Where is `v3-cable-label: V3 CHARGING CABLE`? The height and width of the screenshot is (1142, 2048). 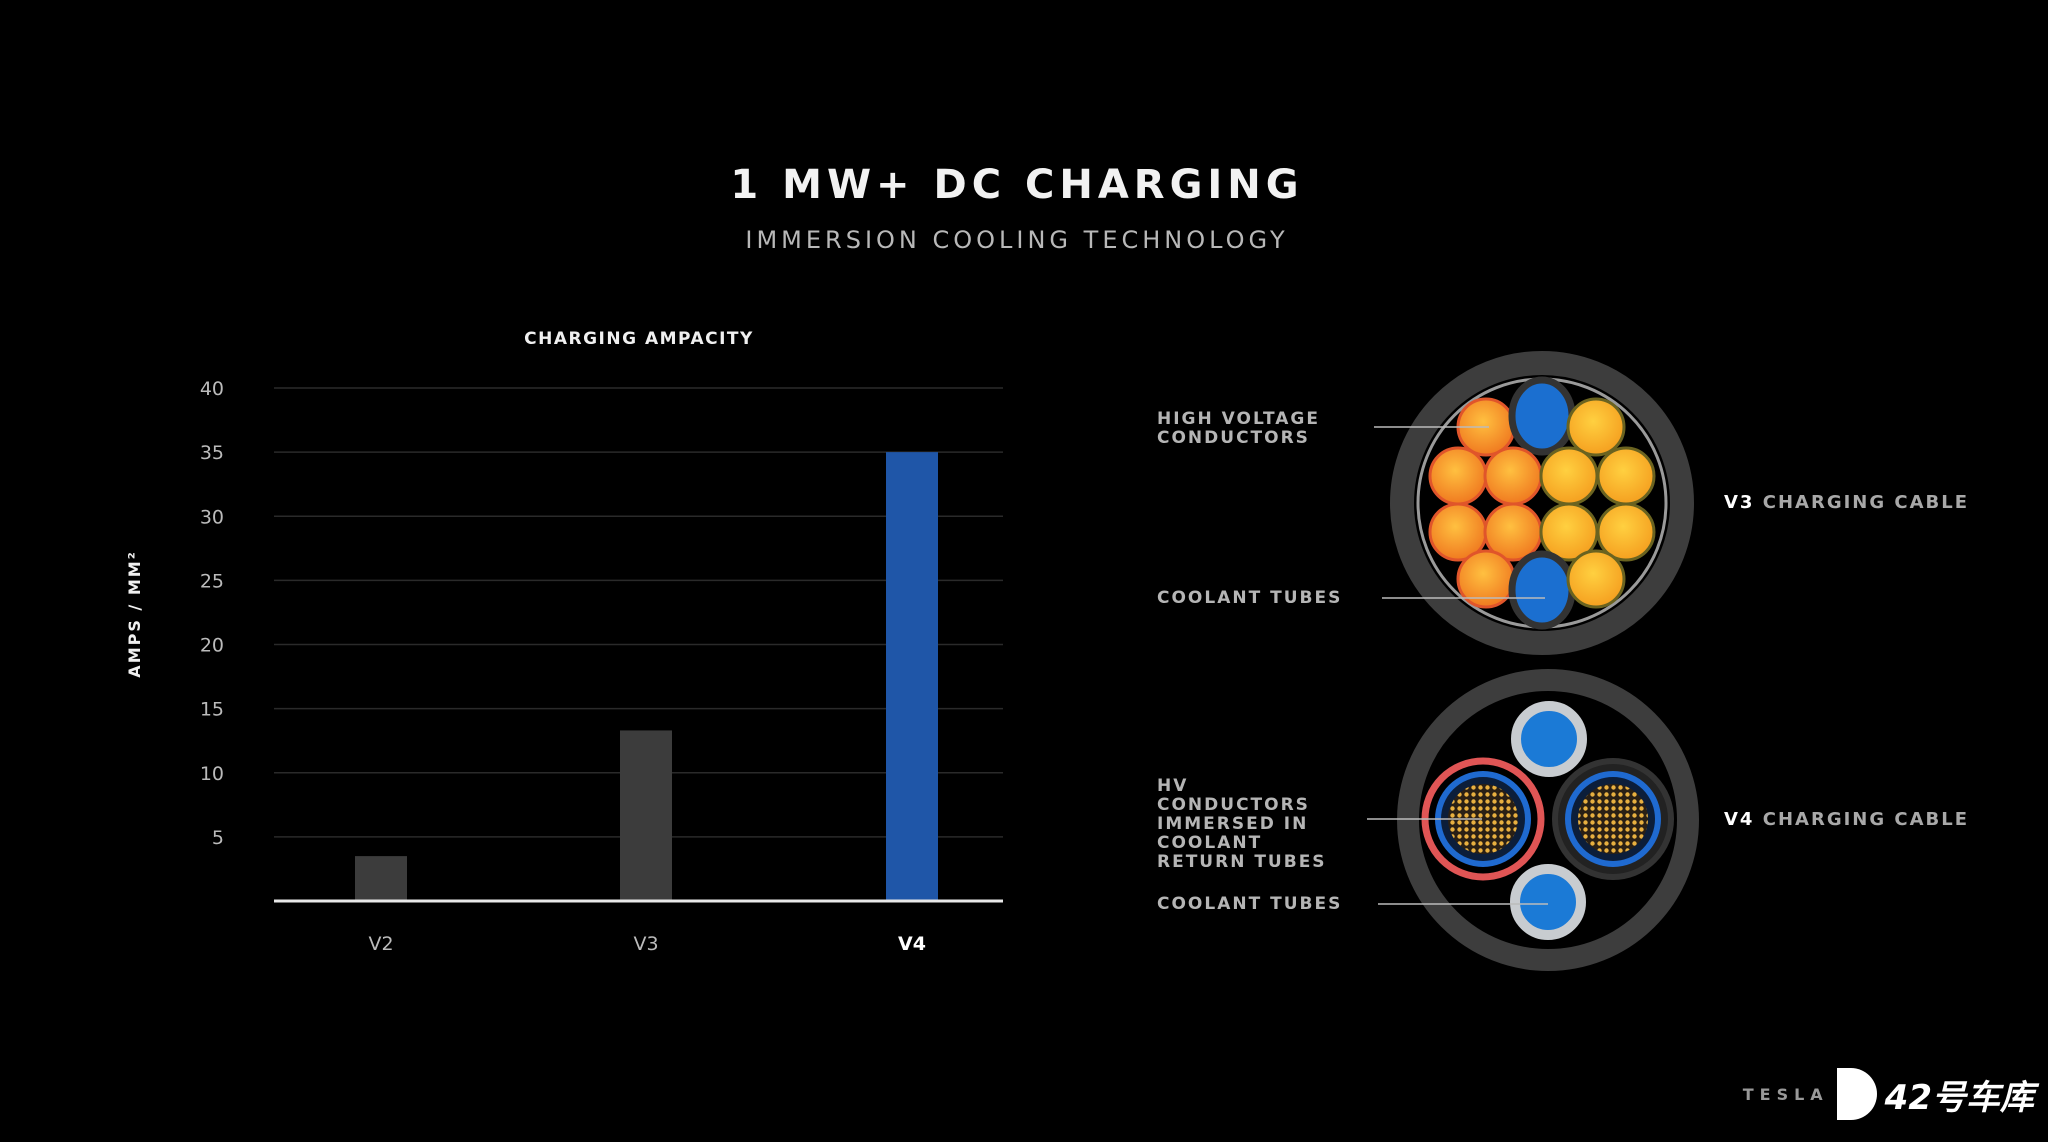 v3-cable-label: V3 CHARGING CABLE is located at coordinates (1846, 502).